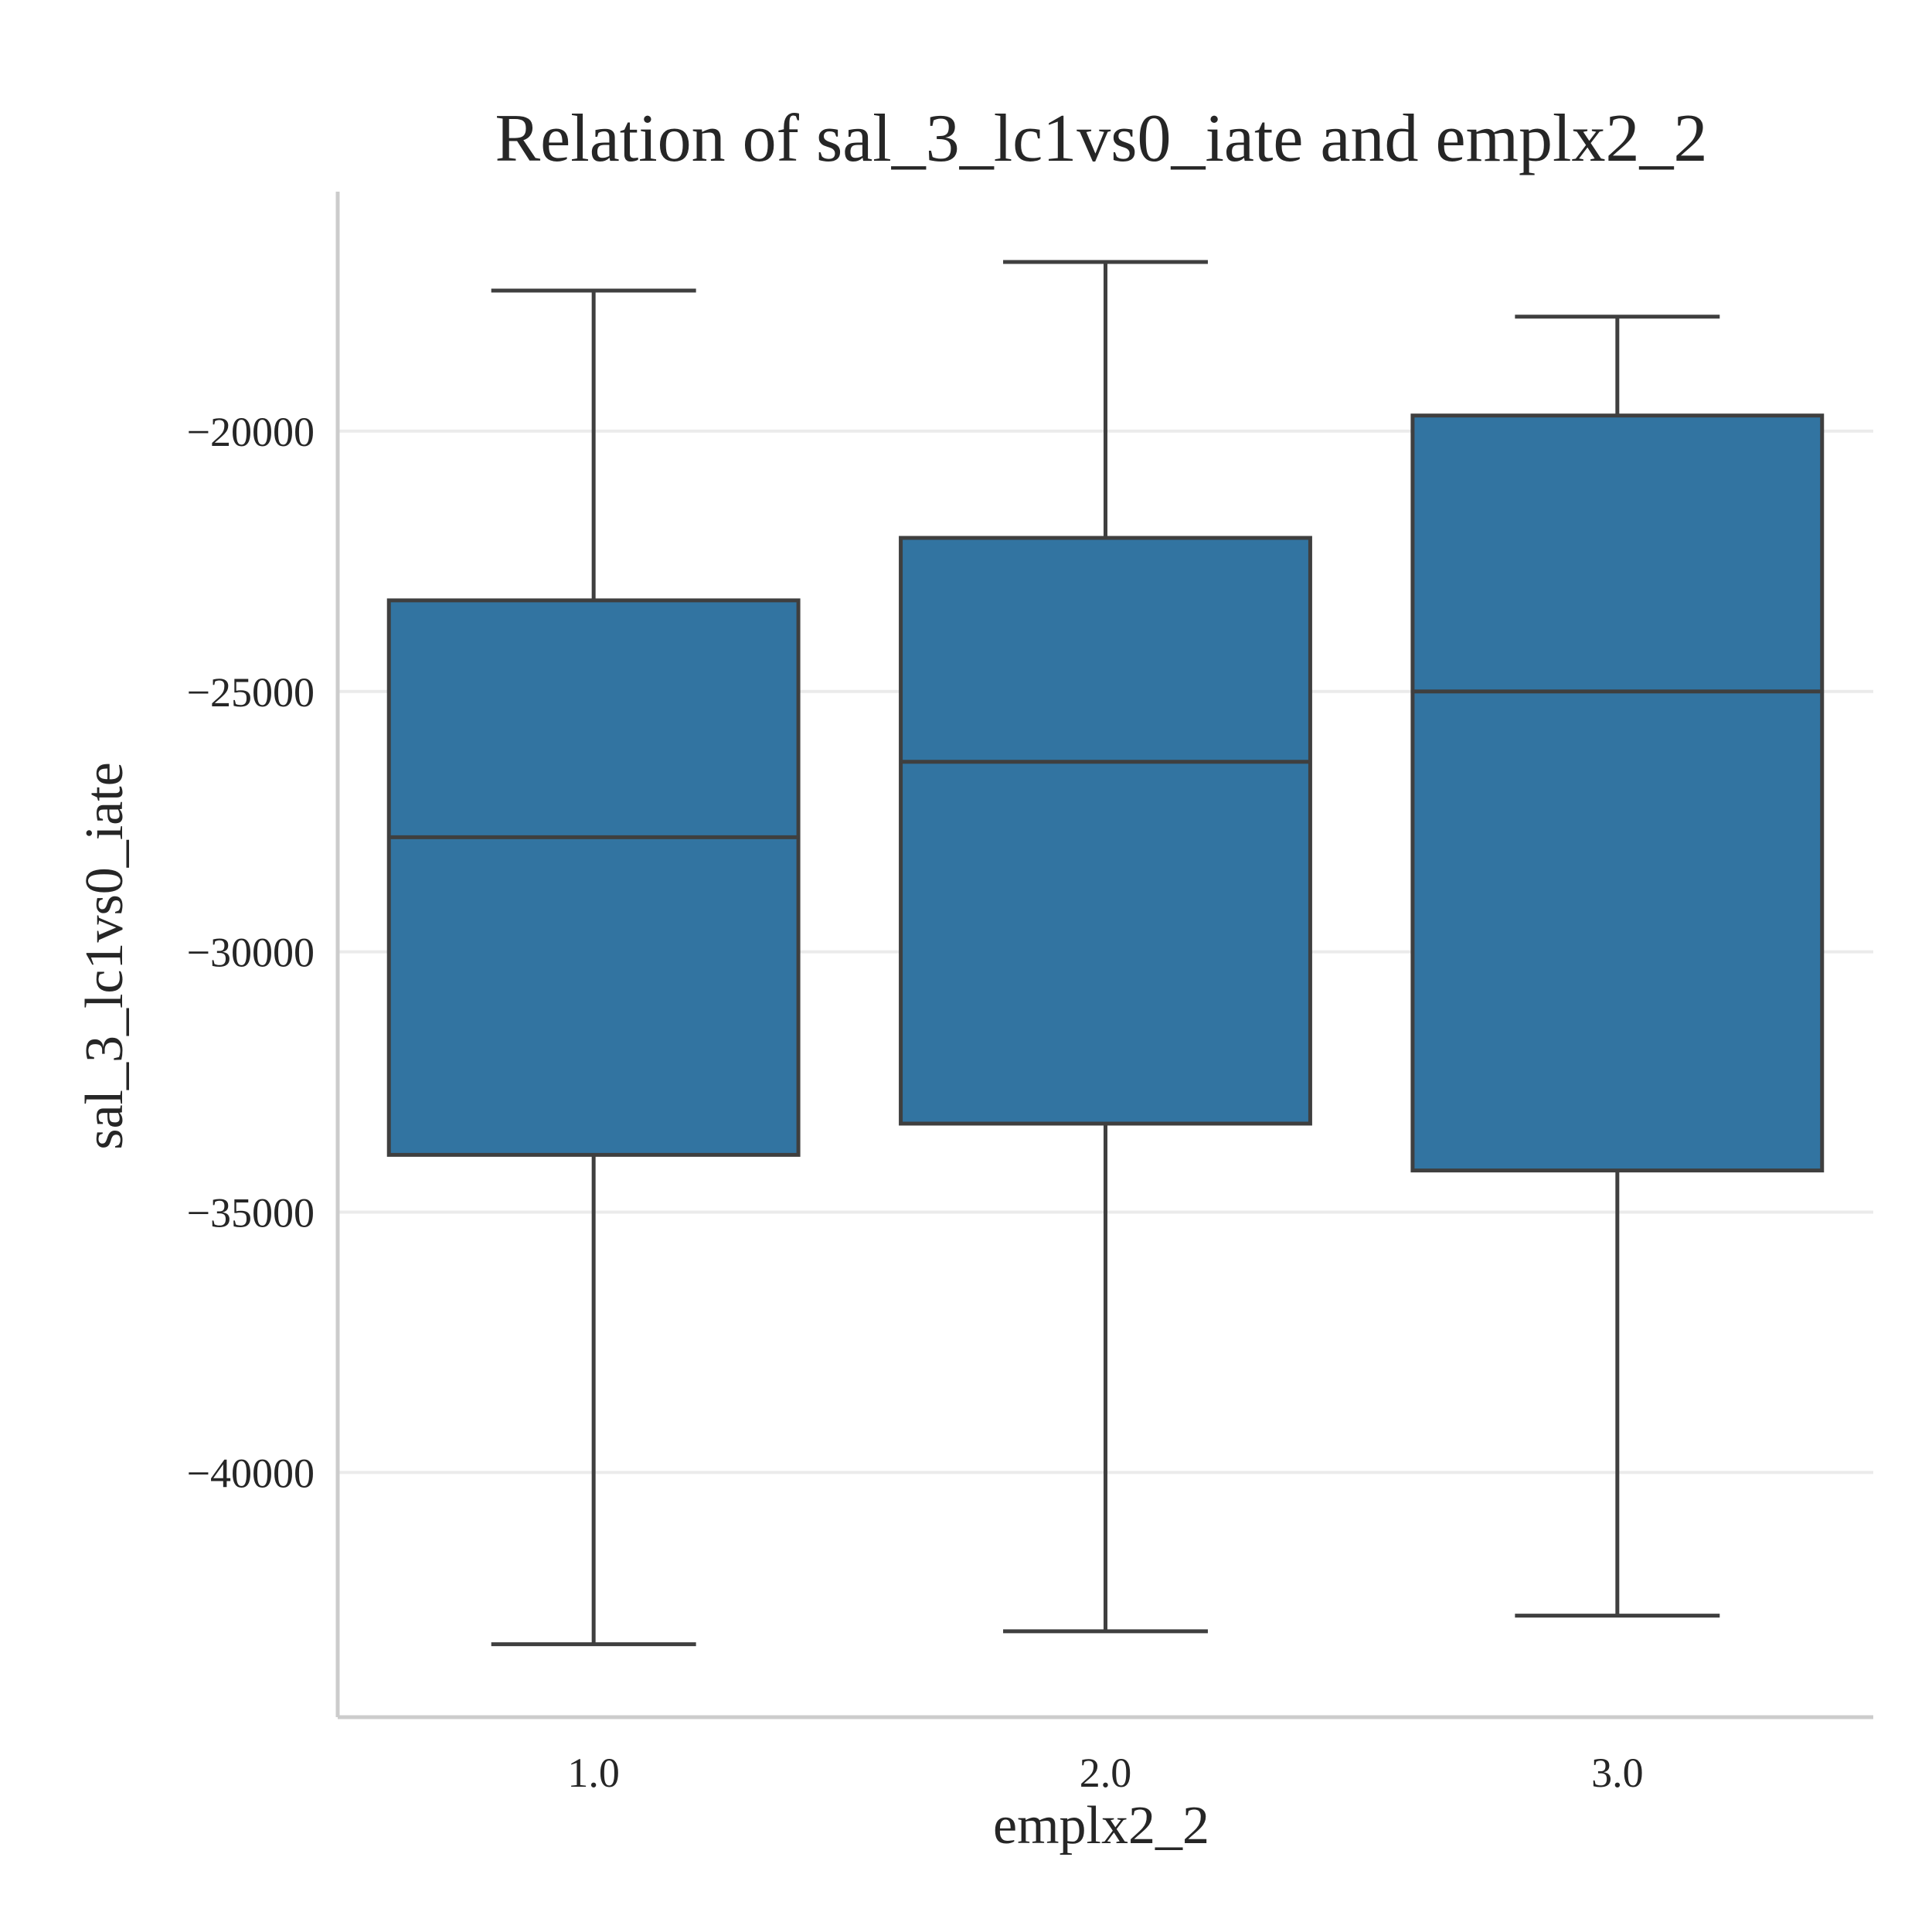 Image resolution: width=1932 pixels, height=1932 pixels. I want to click on box-3.0, so click(1617, 967).